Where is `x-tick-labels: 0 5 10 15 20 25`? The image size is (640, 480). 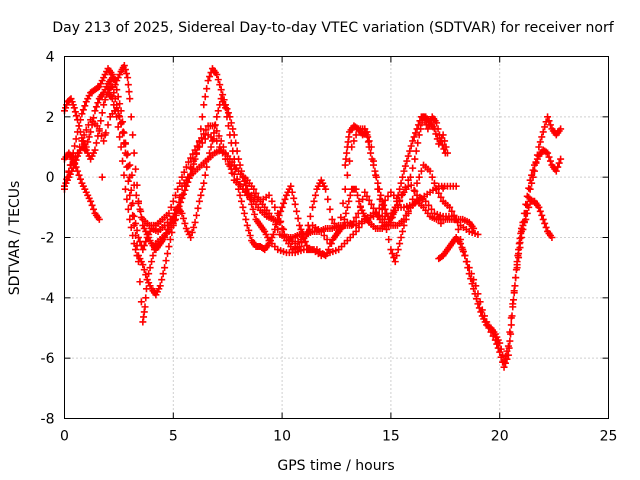 x-tick-labels: 0 5 10 15 20 25 is located at coordinates (338, 437).